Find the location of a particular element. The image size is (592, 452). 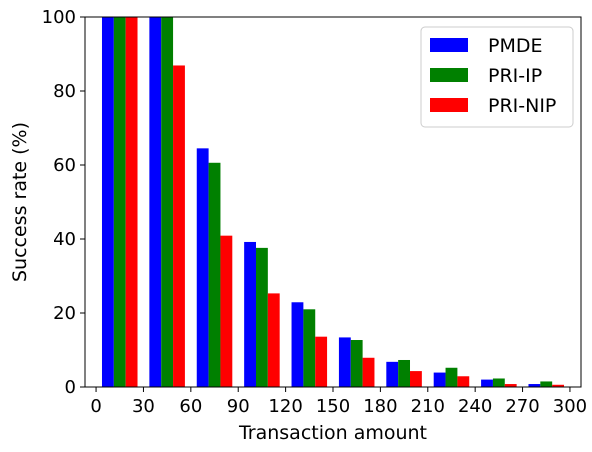

x-axis-ticks: 0 30 60 90 120 150 180 210 240 270 300 is located at coordinates (338, 402).